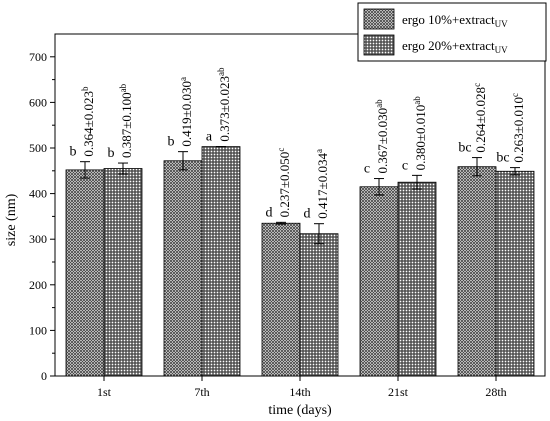 This screenshot has width=550, height=421. Describe the element at coordinates (38, 102) in the screenshot. I see `y-tick-label-600: 600` at that location.